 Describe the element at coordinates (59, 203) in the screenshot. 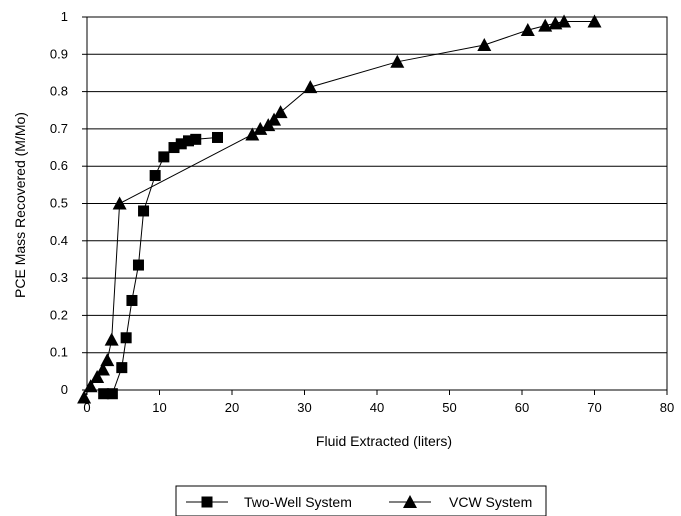

I see `y-tick-label: 0.5` at that location.